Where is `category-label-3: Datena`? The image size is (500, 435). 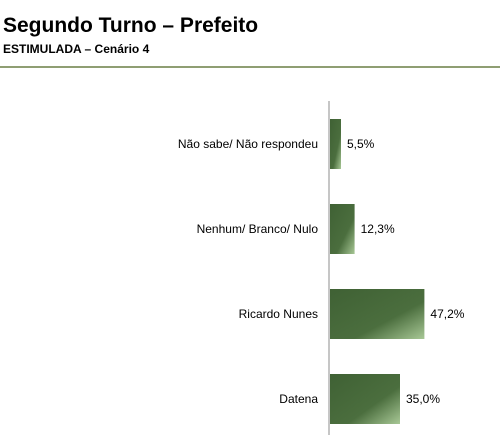
category-label-3: Datena is located at coordinates (298, 399).